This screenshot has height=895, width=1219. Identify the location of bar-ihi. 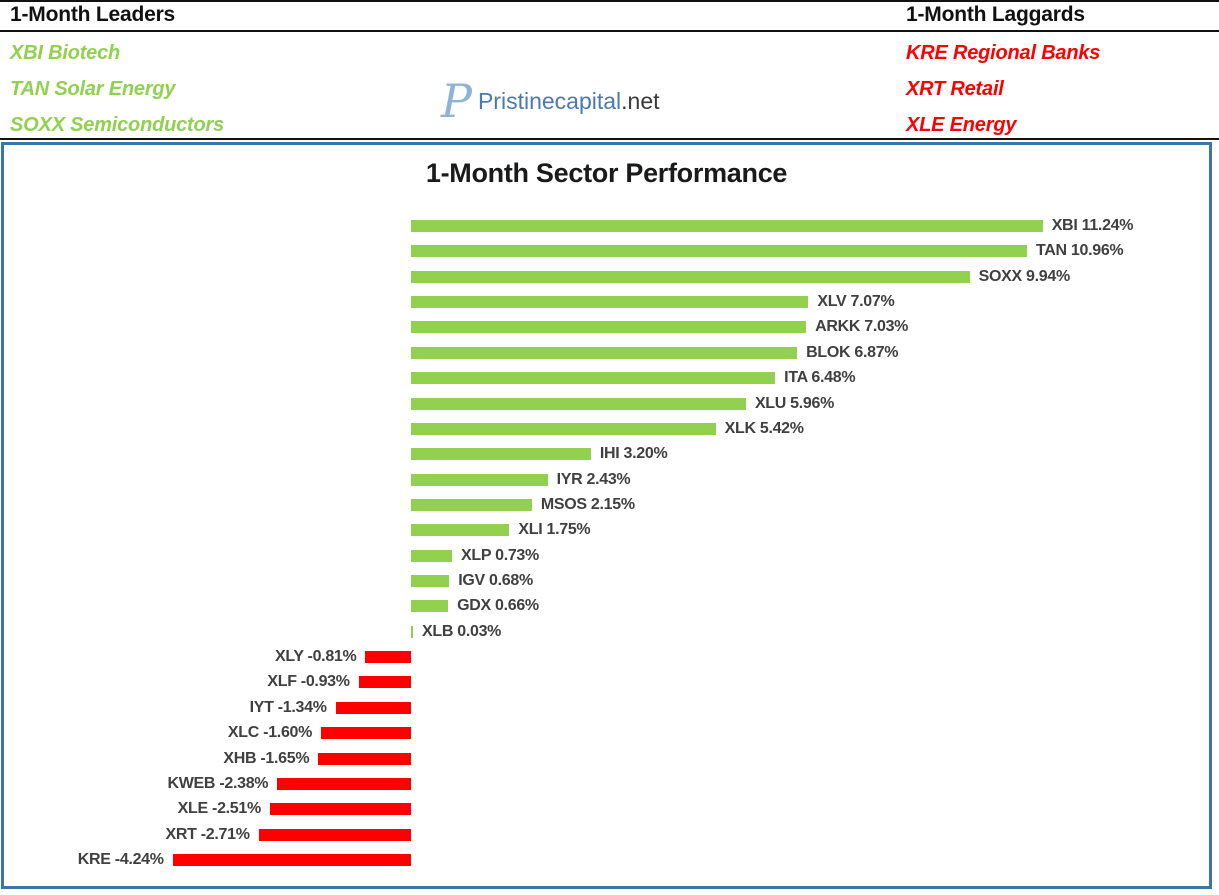
(501, 454).